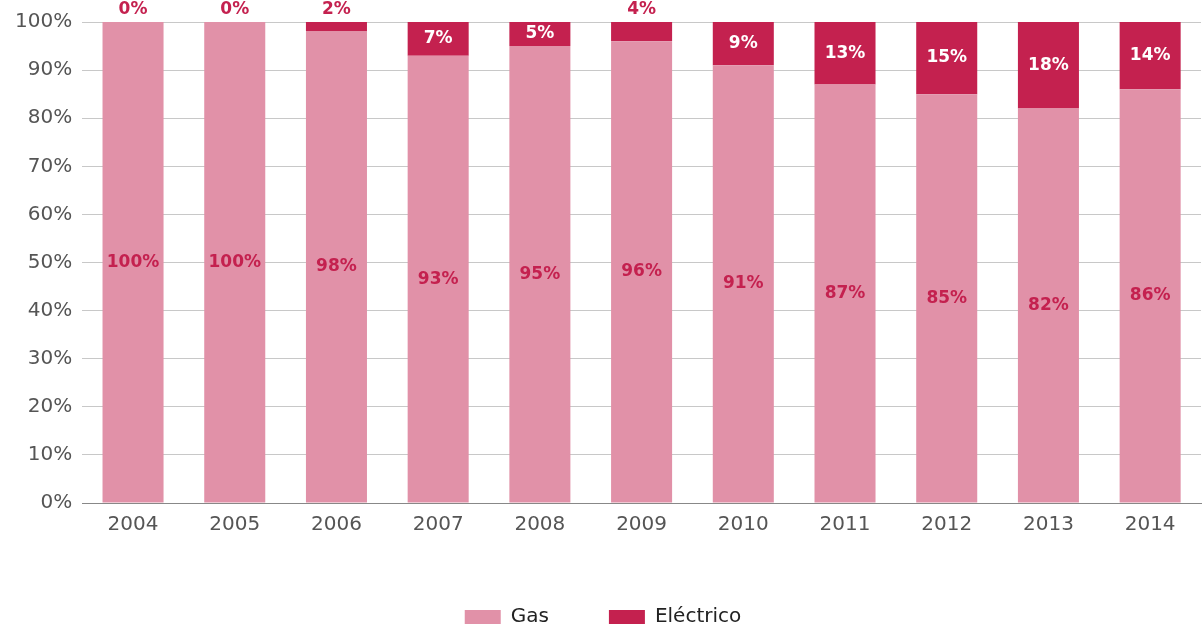 The height and width of the screenshot is (642, 1203). Describe the element at coordinates (235, 523) in the screenshot. I see `x-tick-label: 2005` at that location.